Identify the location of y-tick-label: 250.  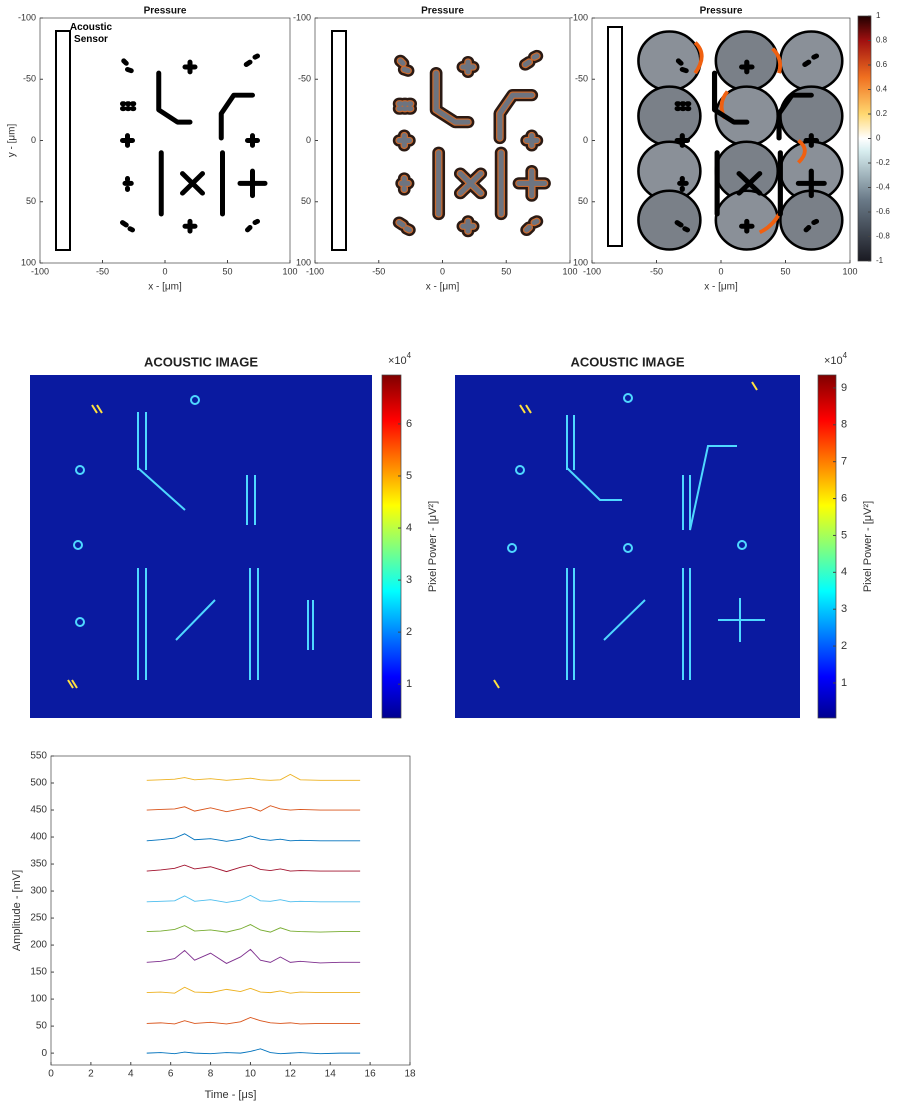
(38, 918).